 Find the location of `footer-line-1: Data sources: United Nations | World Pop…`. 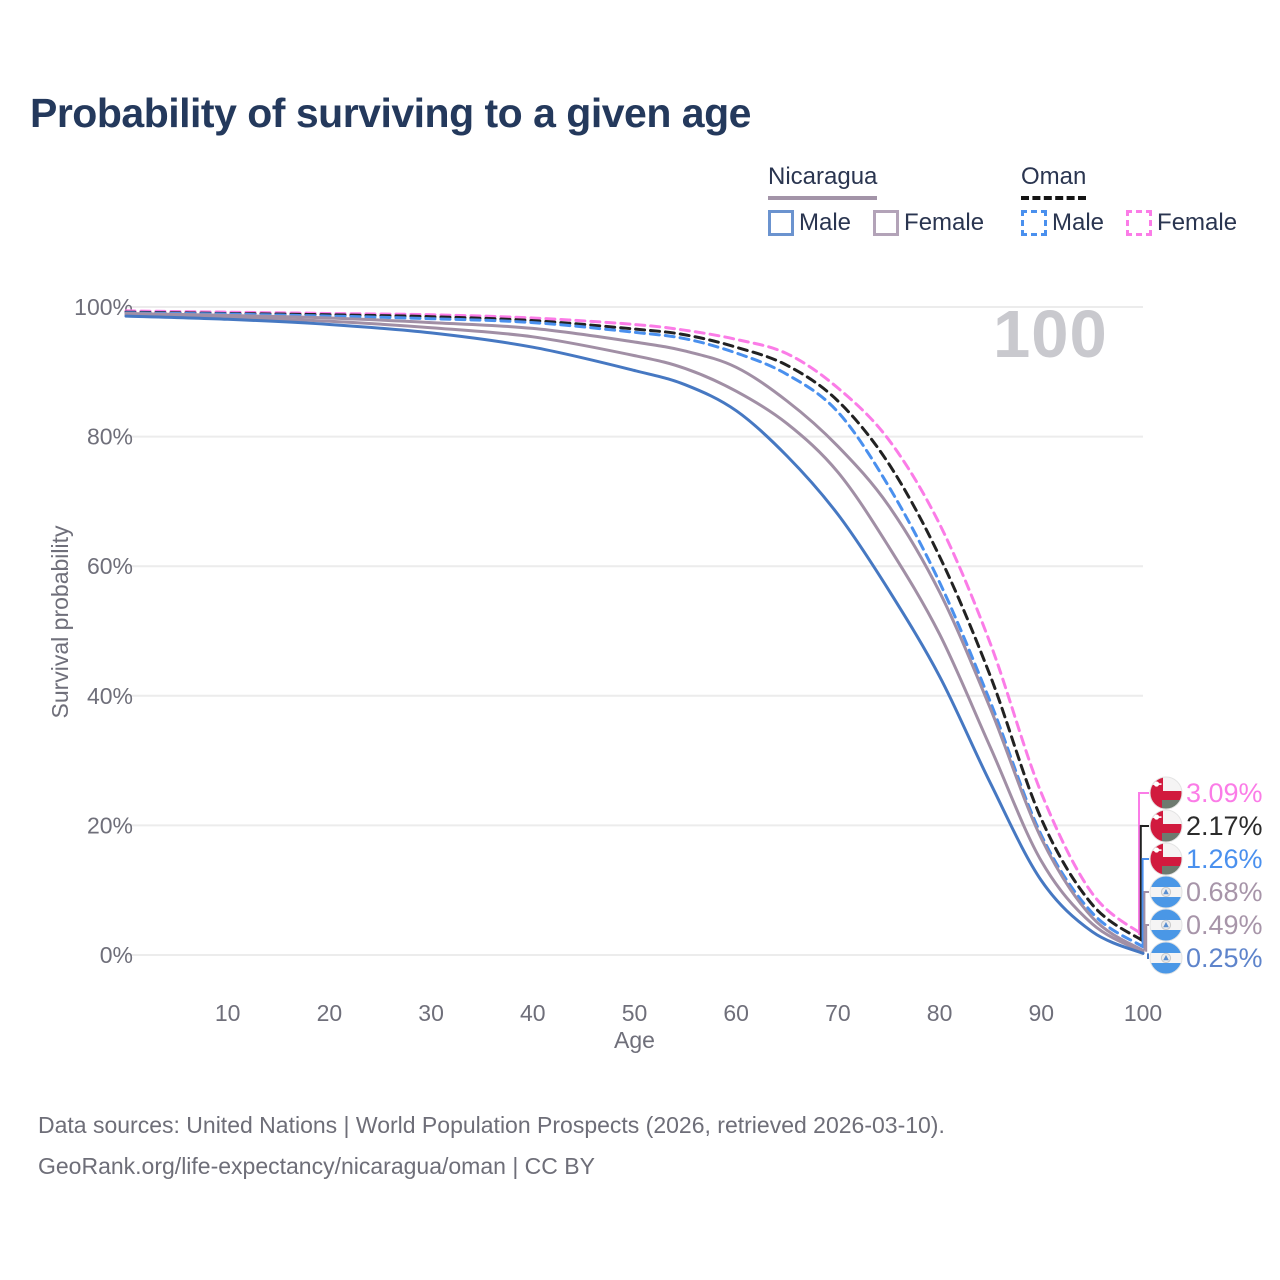

footer-line-1: Data sources: United Nations | World Pop… is located at coordinates (491, 1125).